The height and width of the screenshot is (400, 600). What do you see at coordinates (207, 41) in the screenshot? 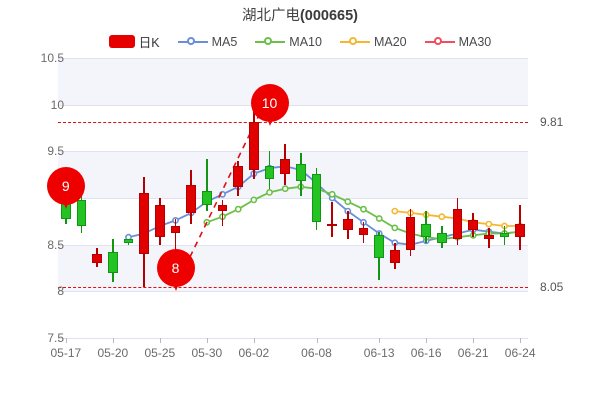
I see `legend-item-ma5: MA5` at bounding box center [207, 41].